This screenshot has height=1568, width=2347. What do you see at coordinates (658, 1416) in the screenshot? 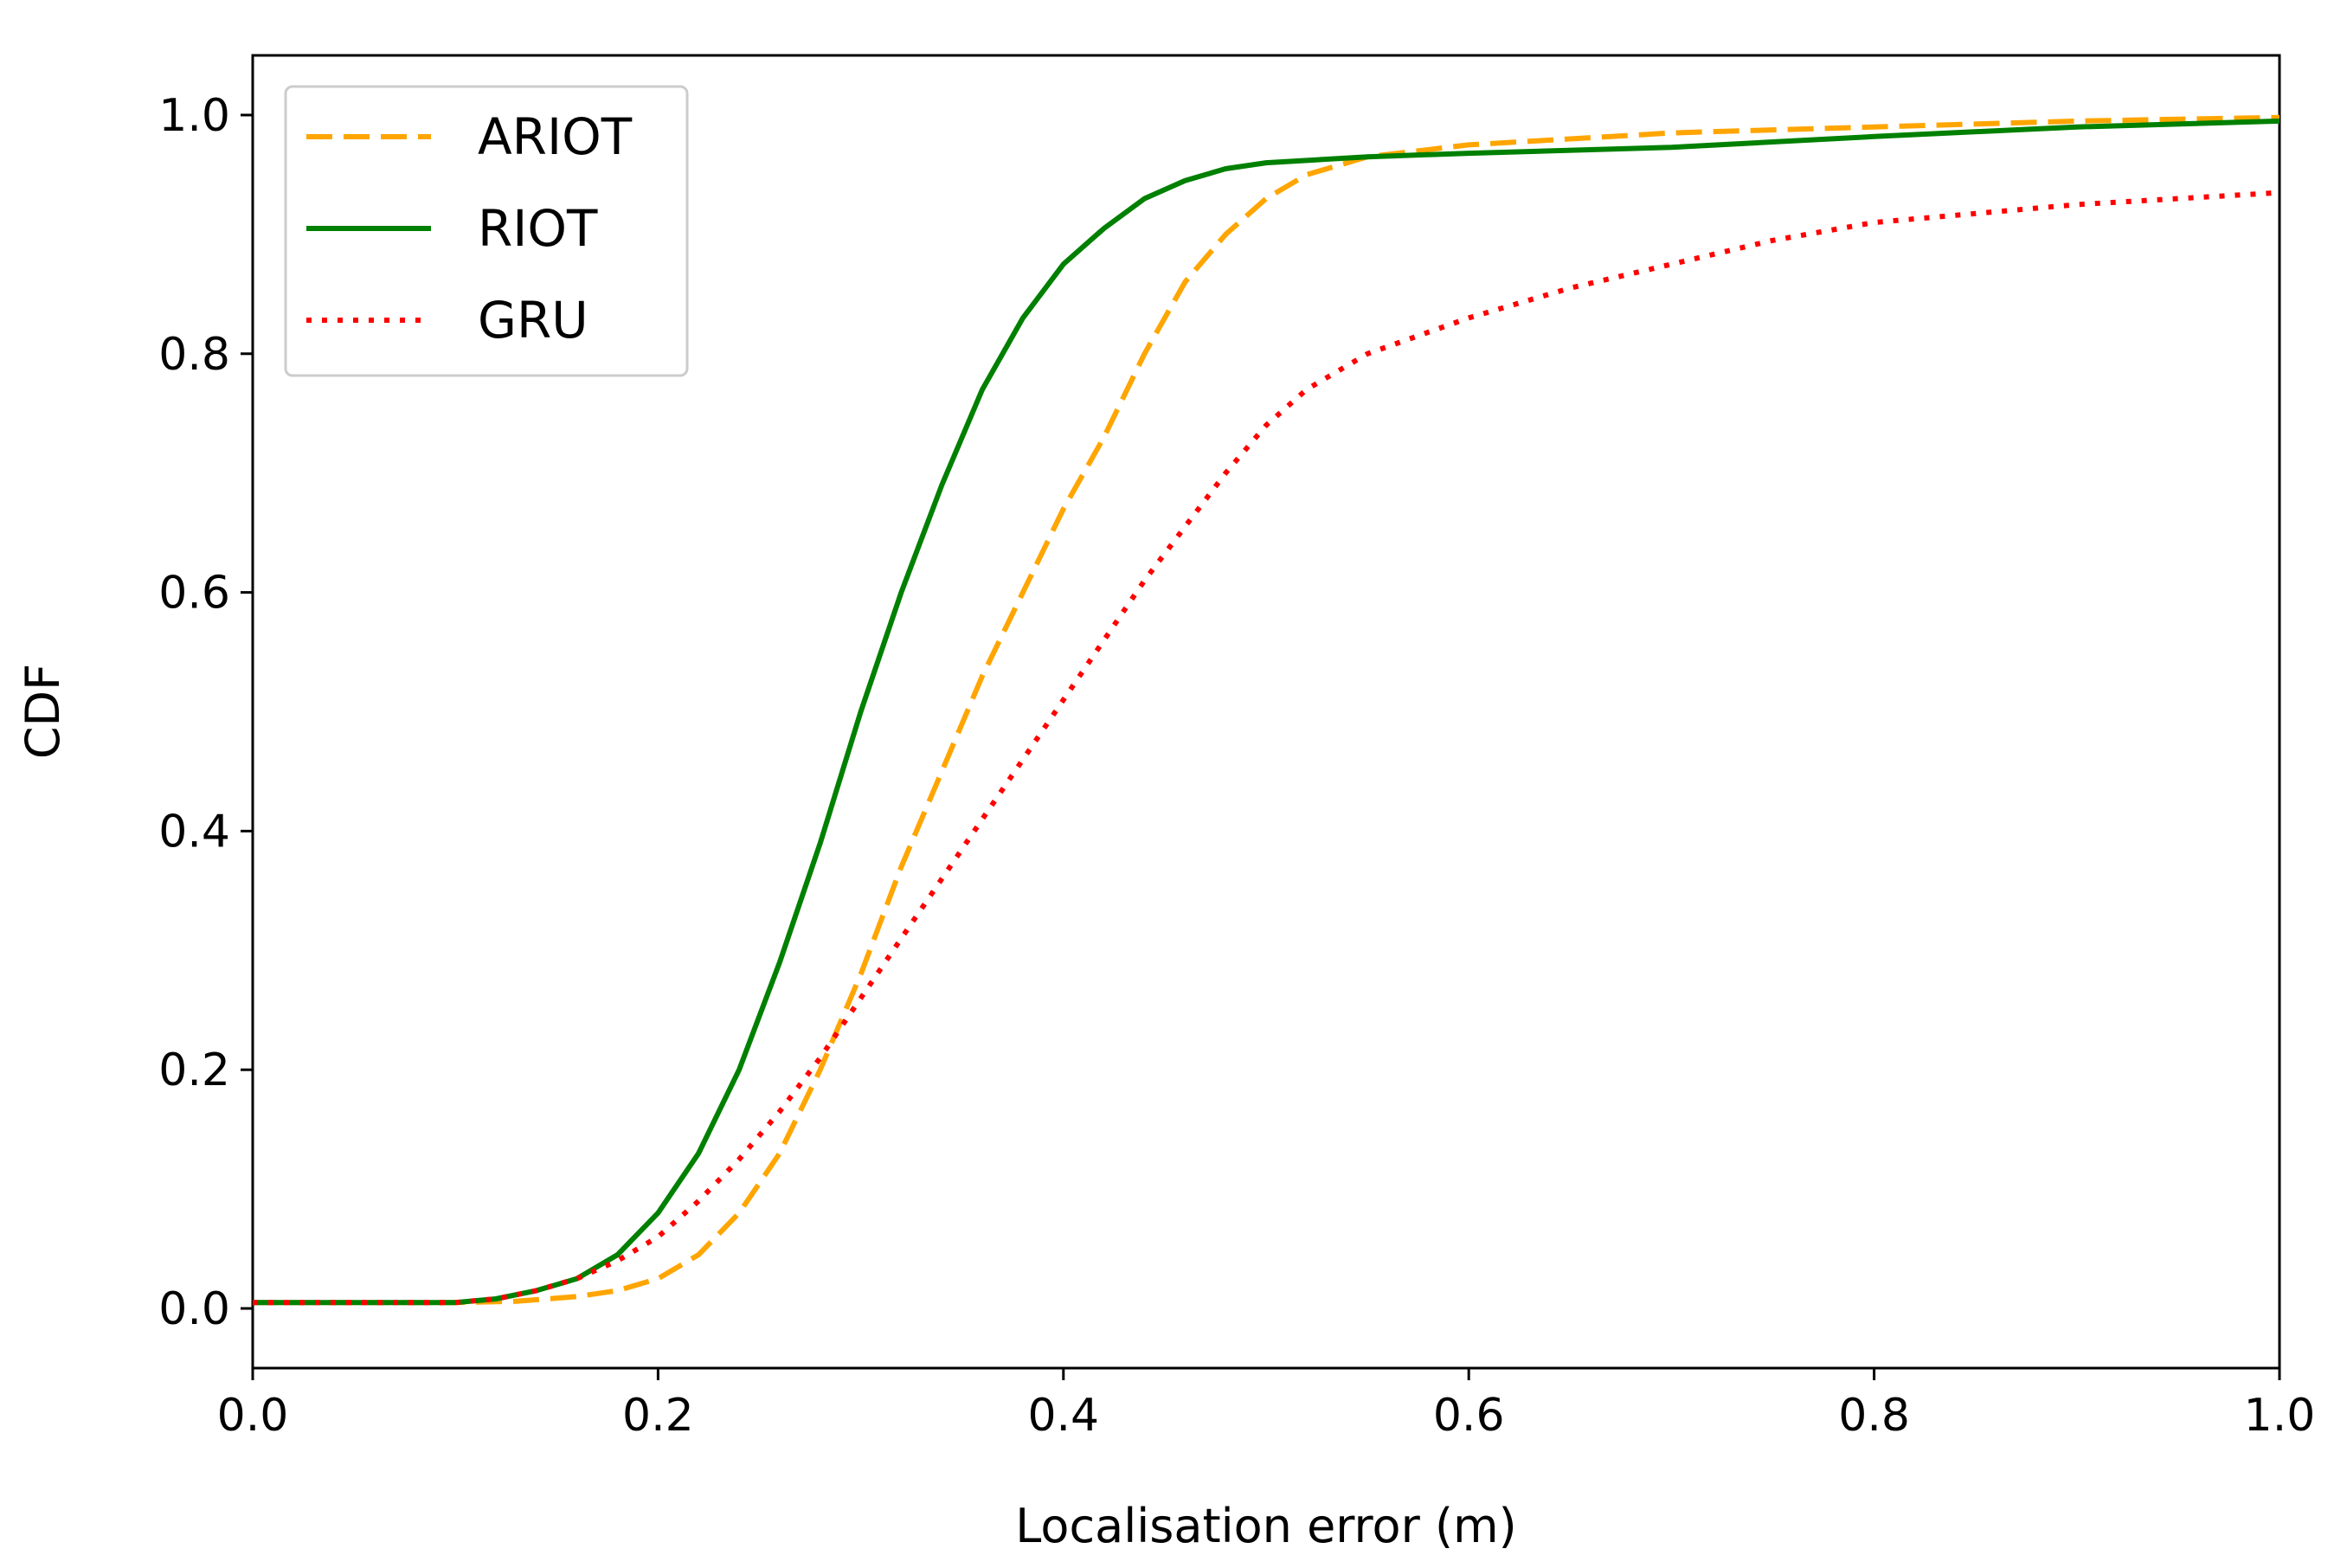
I see `x-tick-label: 0.2` at bounding box center [658, 1416].